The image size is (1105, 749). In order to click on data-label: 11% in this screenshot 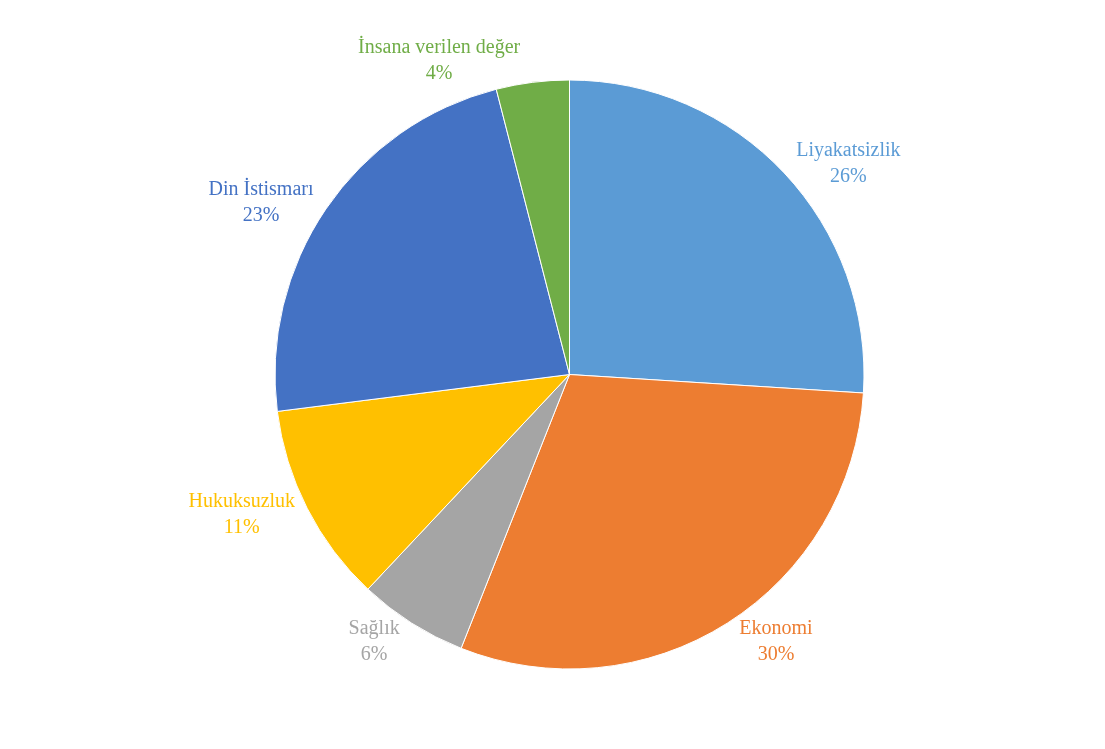, I will do `click(241, 526)`.